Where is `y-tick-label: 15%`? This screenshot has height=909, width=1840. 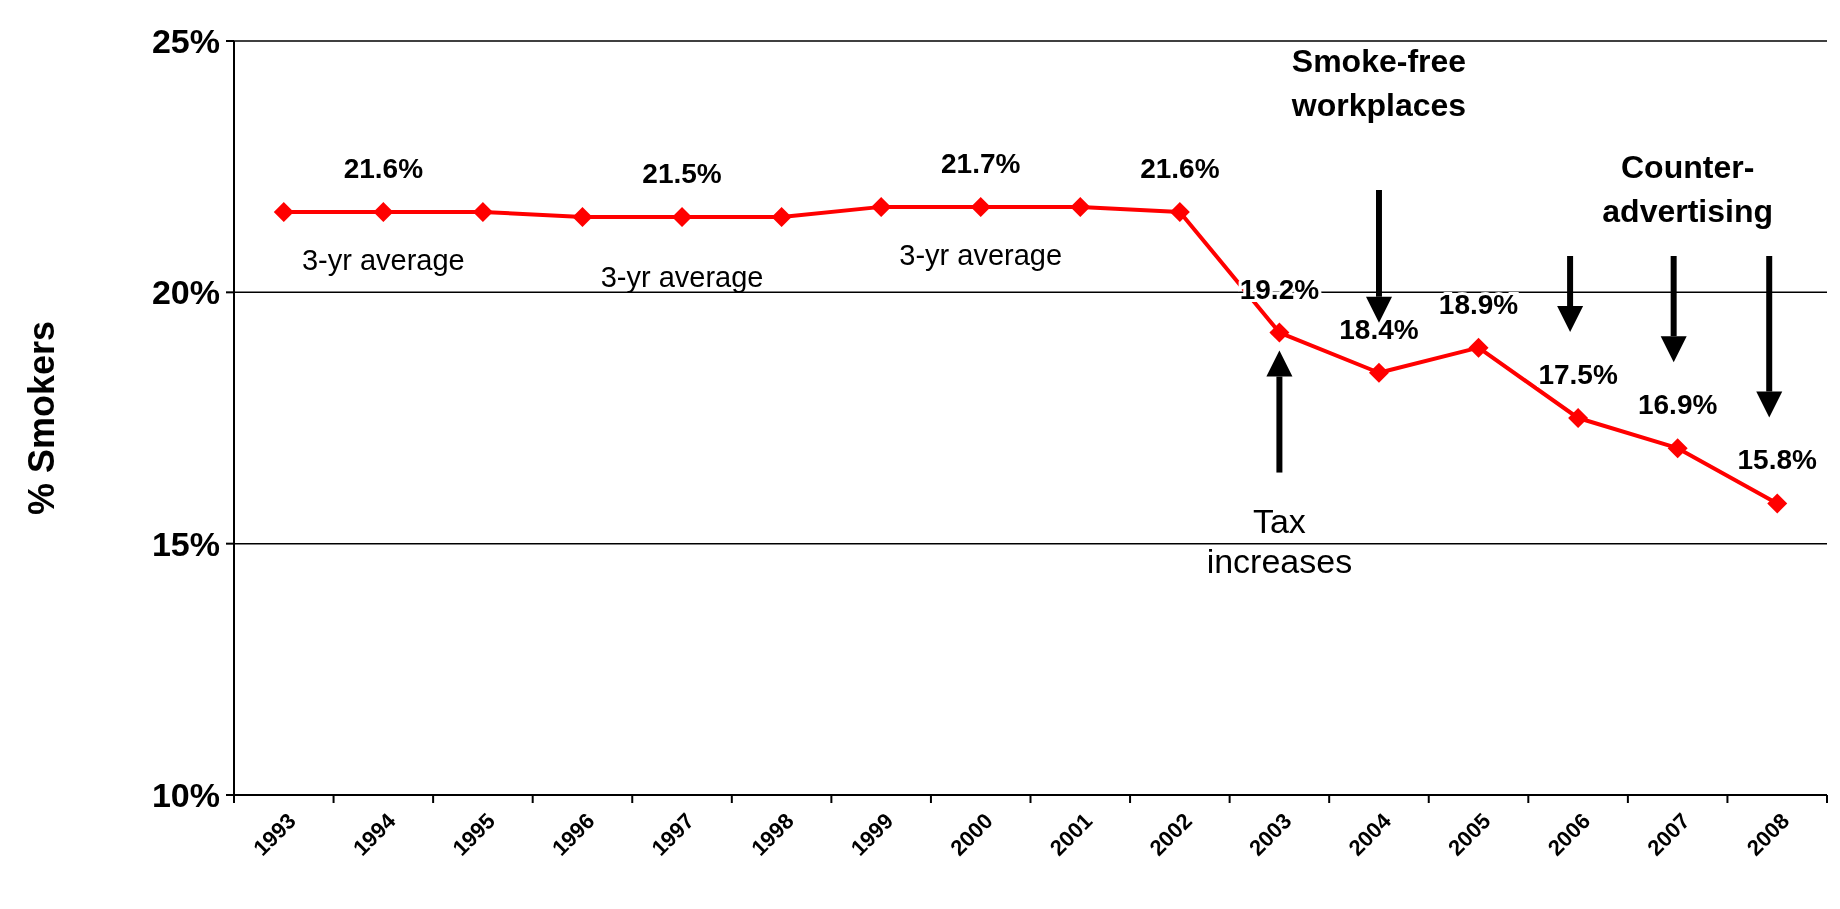
y-tick-label: 15% is located at coordinates (185, 543).